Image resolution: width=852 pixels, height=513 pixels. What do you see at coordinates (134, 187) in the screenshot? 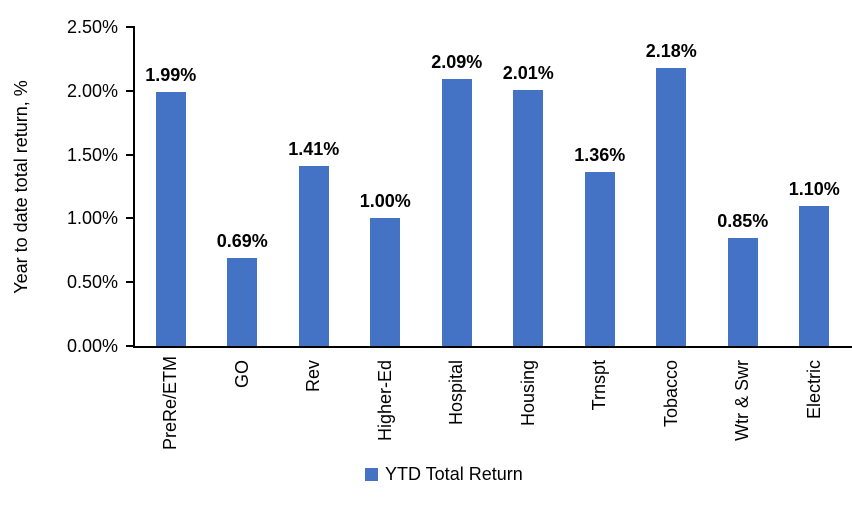
I see `y-axis-line` at bounding box center [134, 187].